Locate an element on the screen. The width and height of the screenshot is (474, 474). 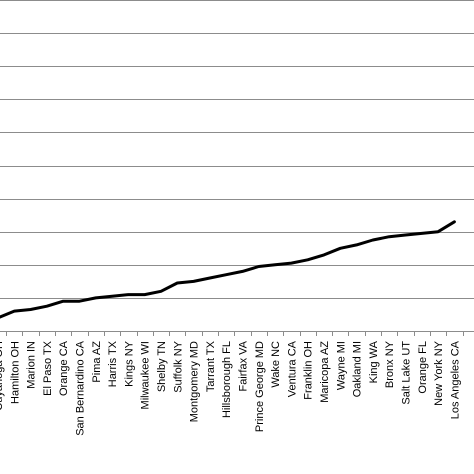
x-tick-label: Hamilton OH is located at coordinates (15, 372).